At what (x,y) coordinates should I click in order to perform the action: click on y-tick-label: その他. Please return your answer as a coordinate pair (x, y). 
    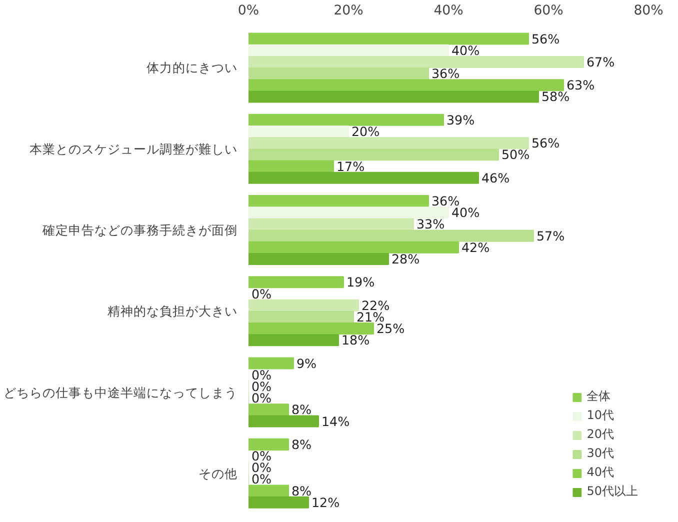
    Looking at the image, I should click on (218, 473).